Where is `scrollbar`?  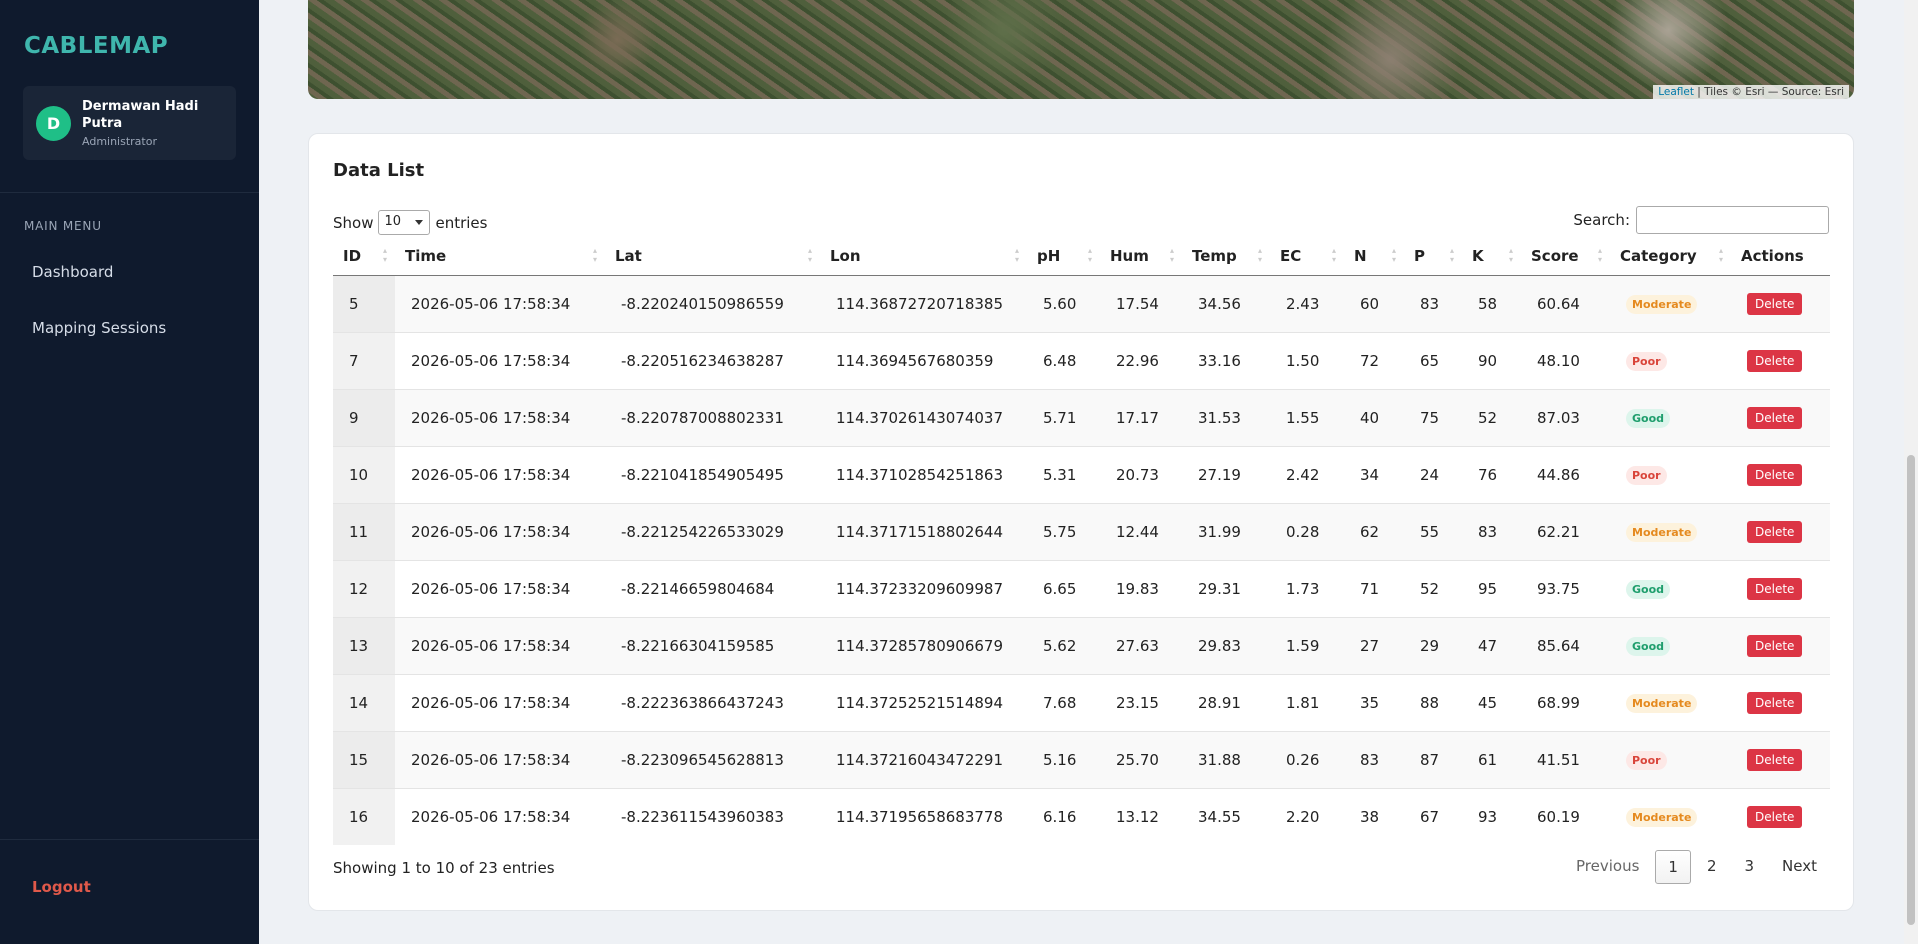 scrollbar is located at coordinates (1911, 472).